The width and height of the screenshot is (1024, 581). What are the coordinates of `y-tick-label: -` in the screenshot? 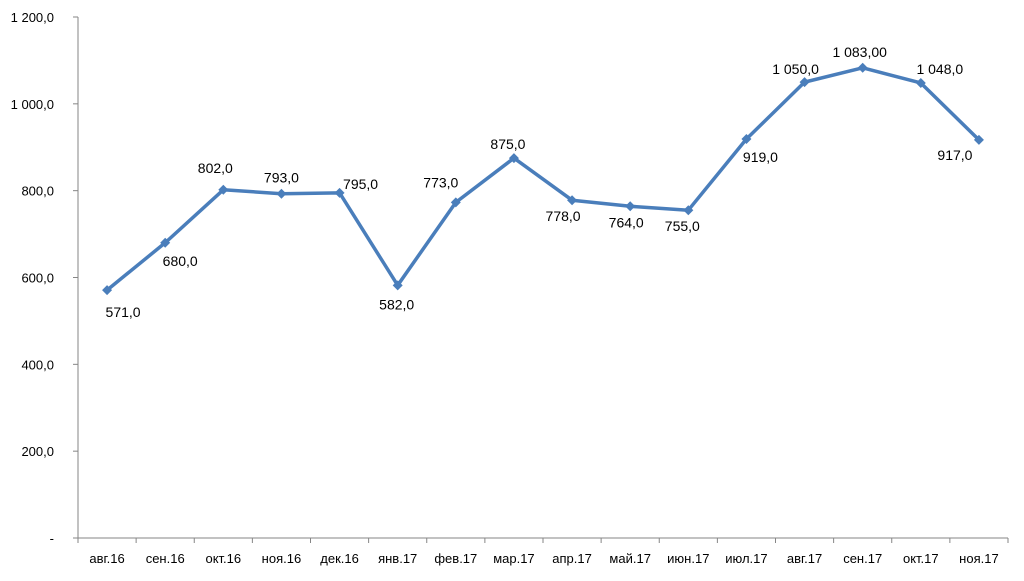 It's located at (52, 538).